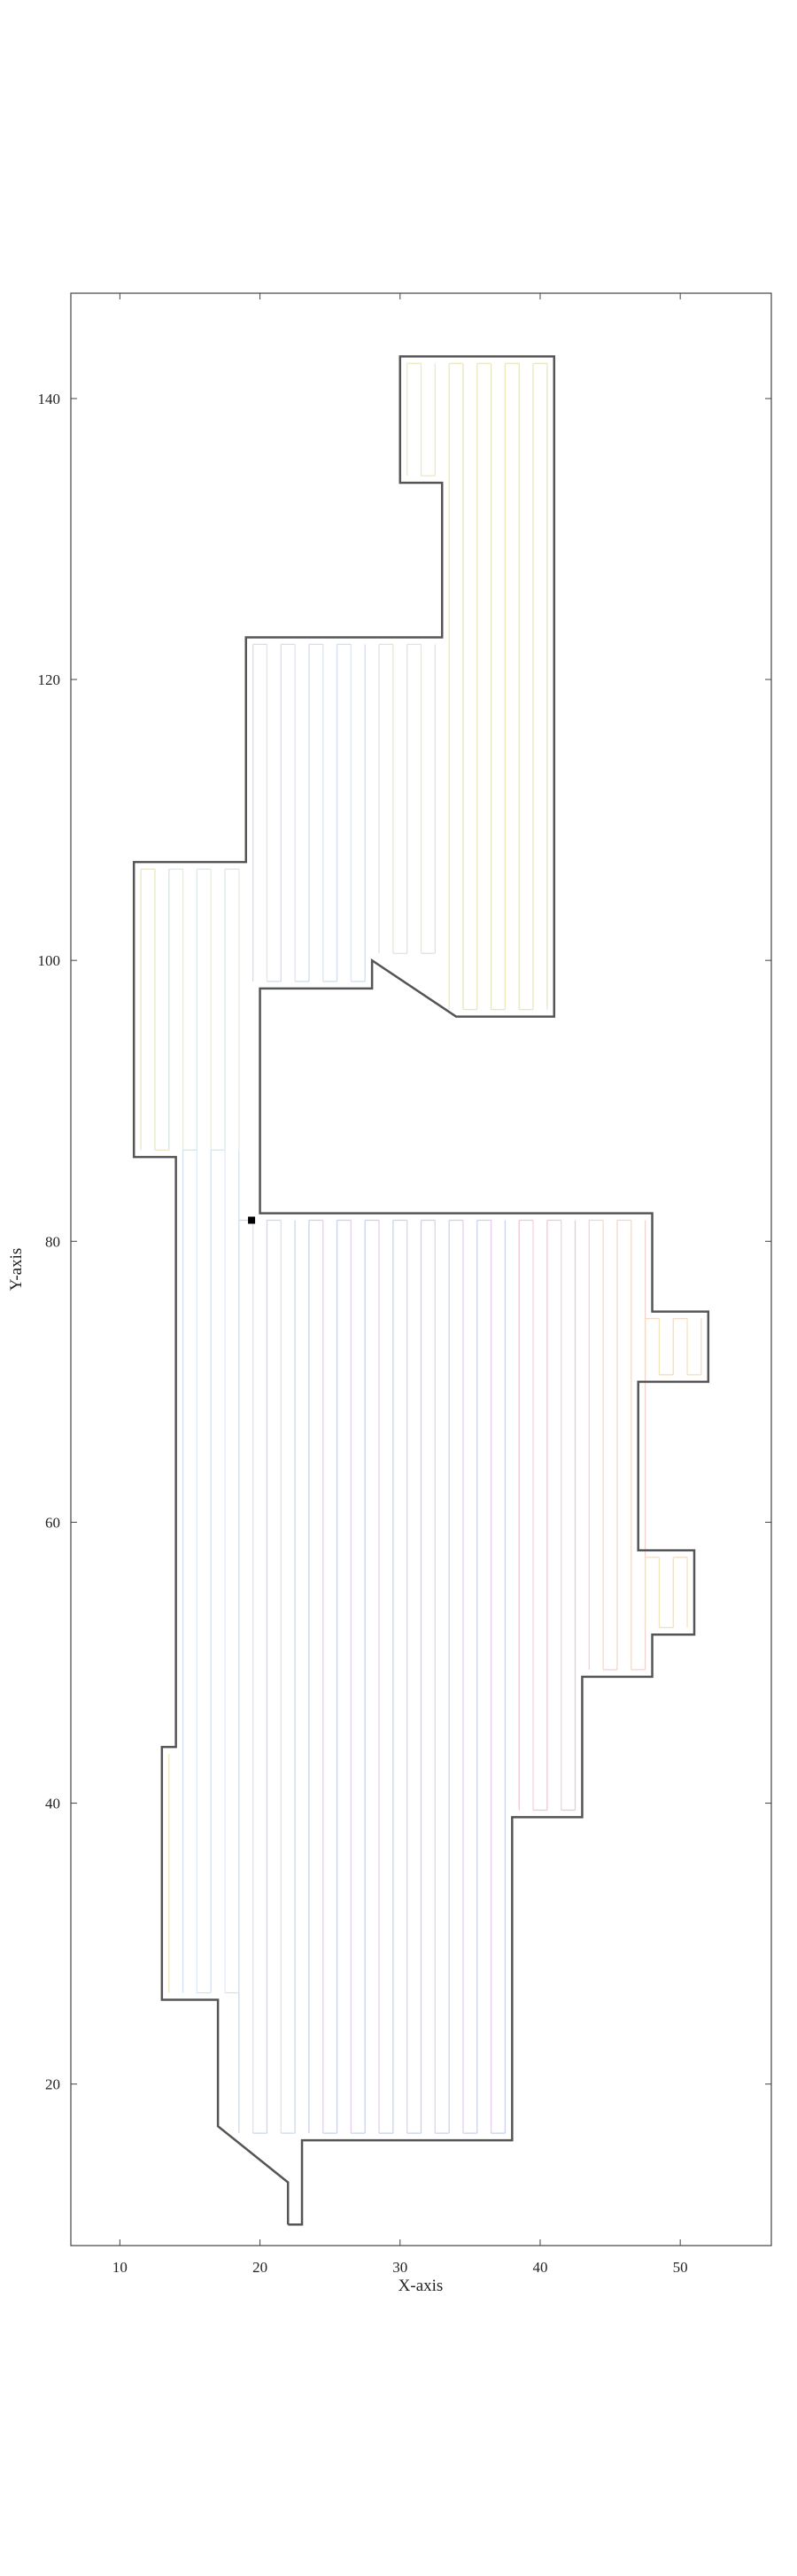  I want to click on y-tick-label: 40, so click(52, 1804).